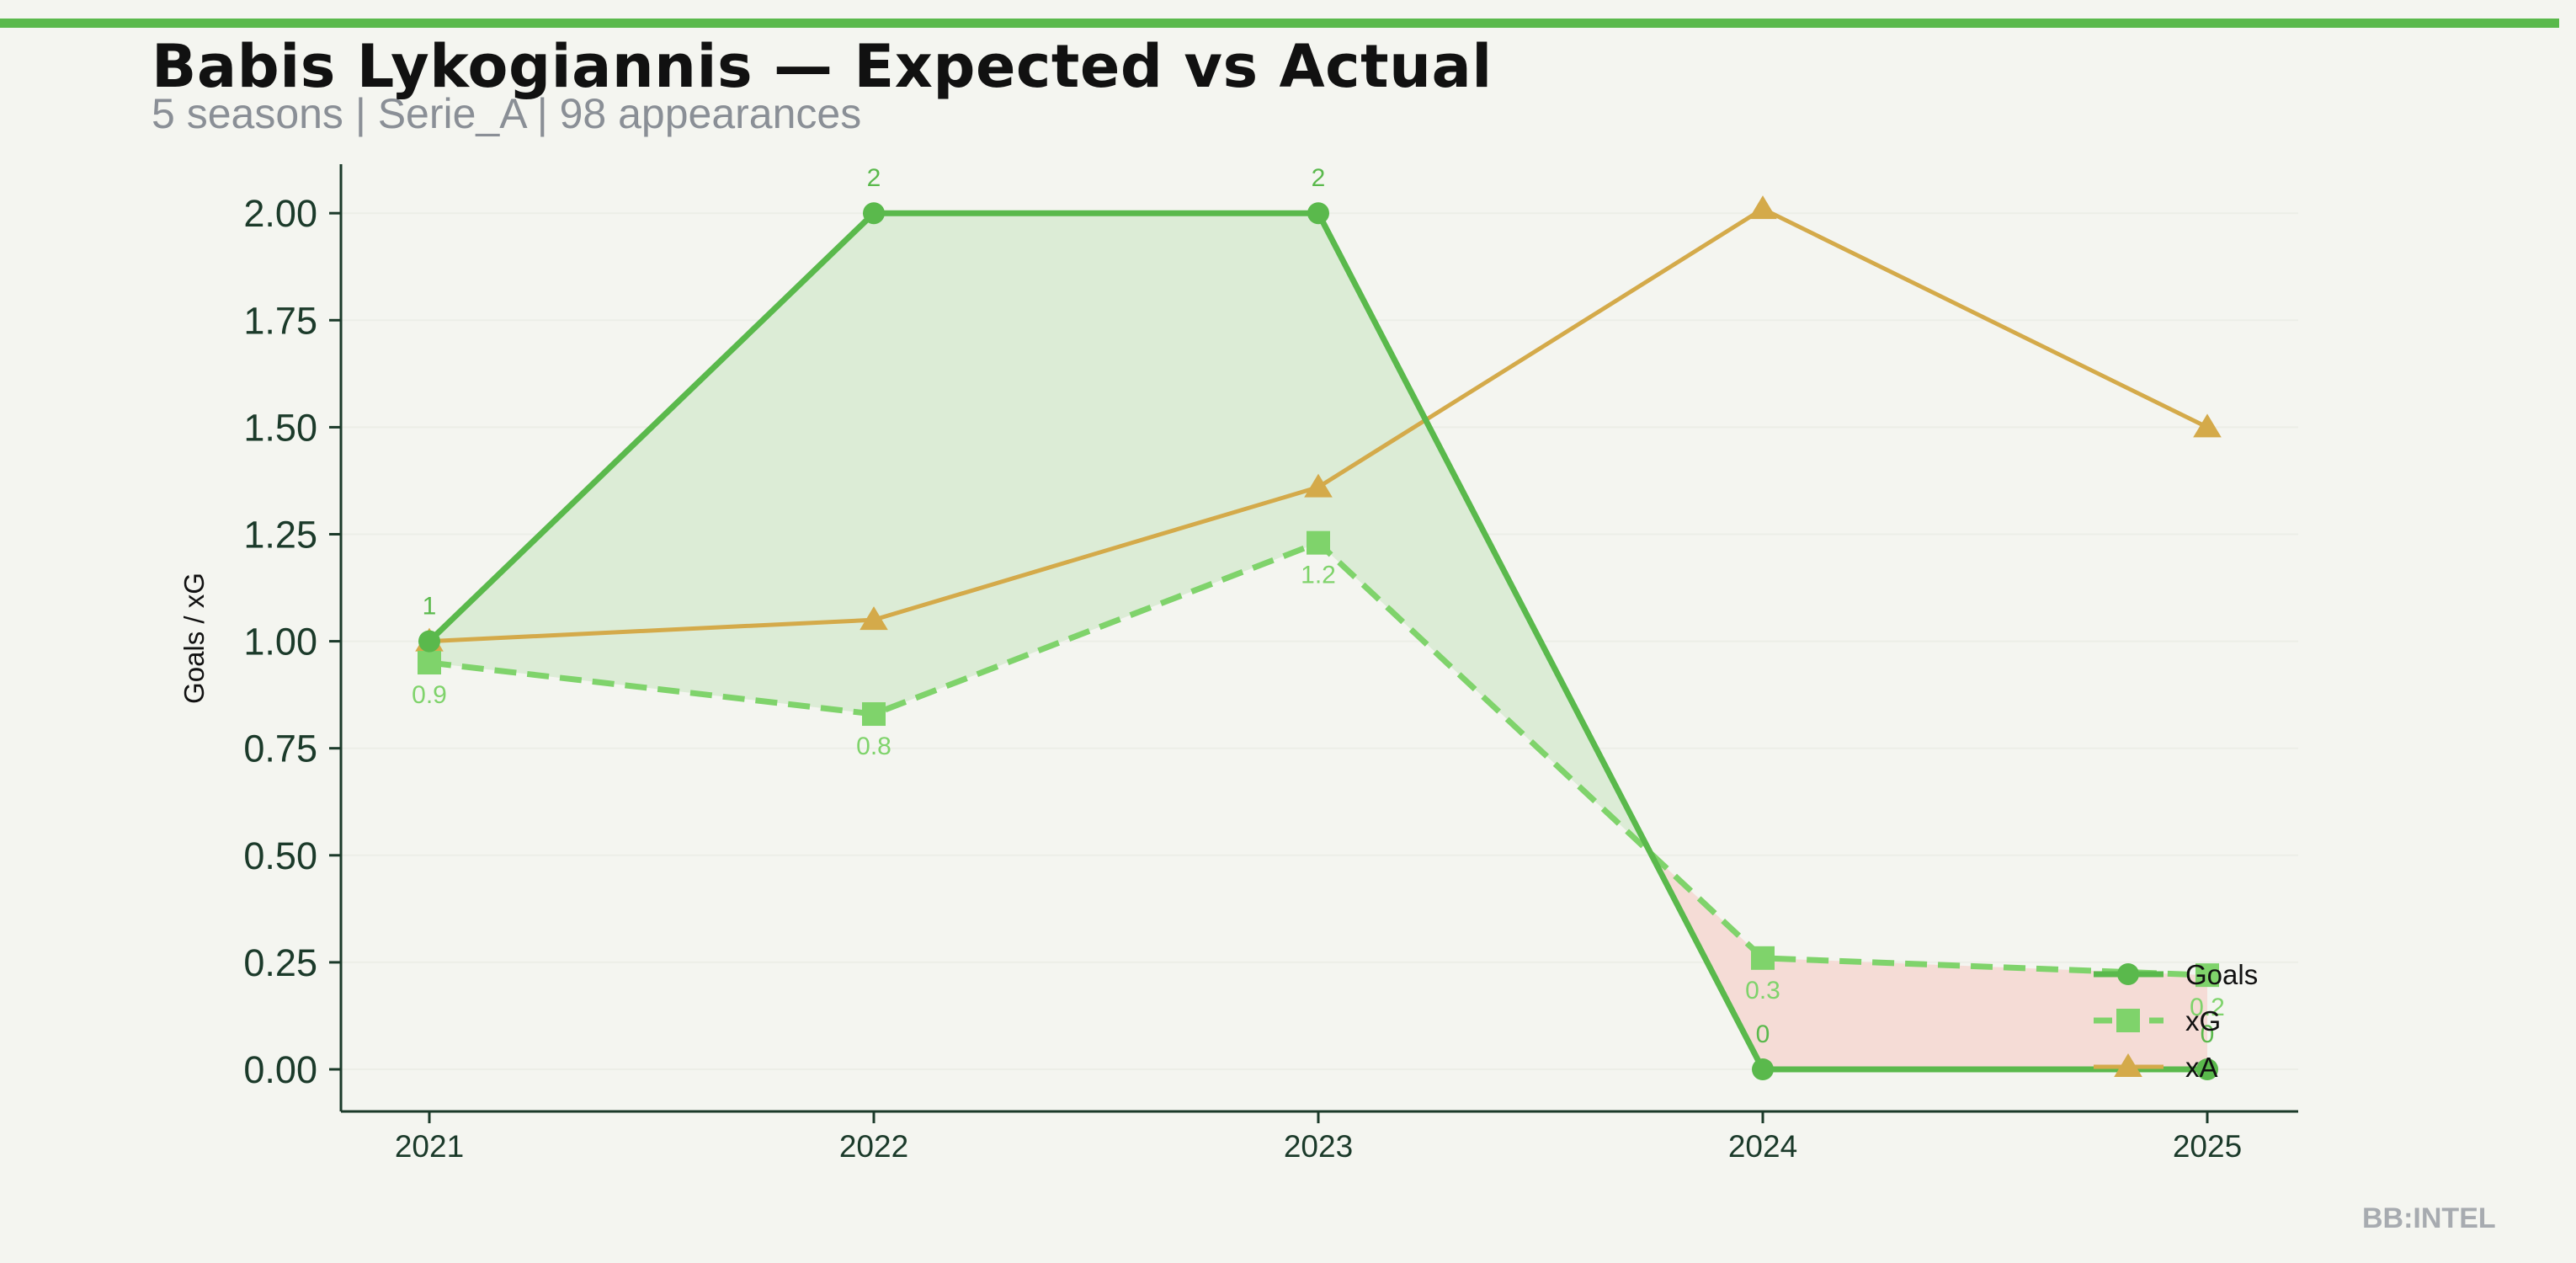 The image size is (2576, 1263). I want to click on underperformance-area, so click(1985, 1013).